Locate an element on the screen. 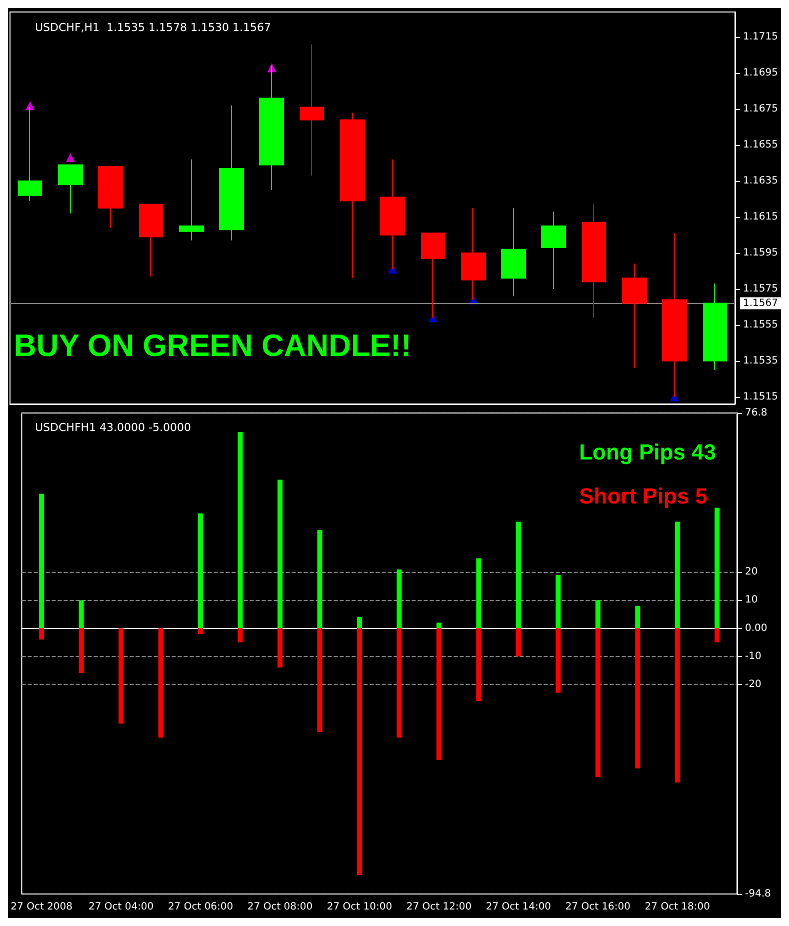 This screenshot has width=789, height=926. y-tick-label: 10 is located at coordinates (751, 600).